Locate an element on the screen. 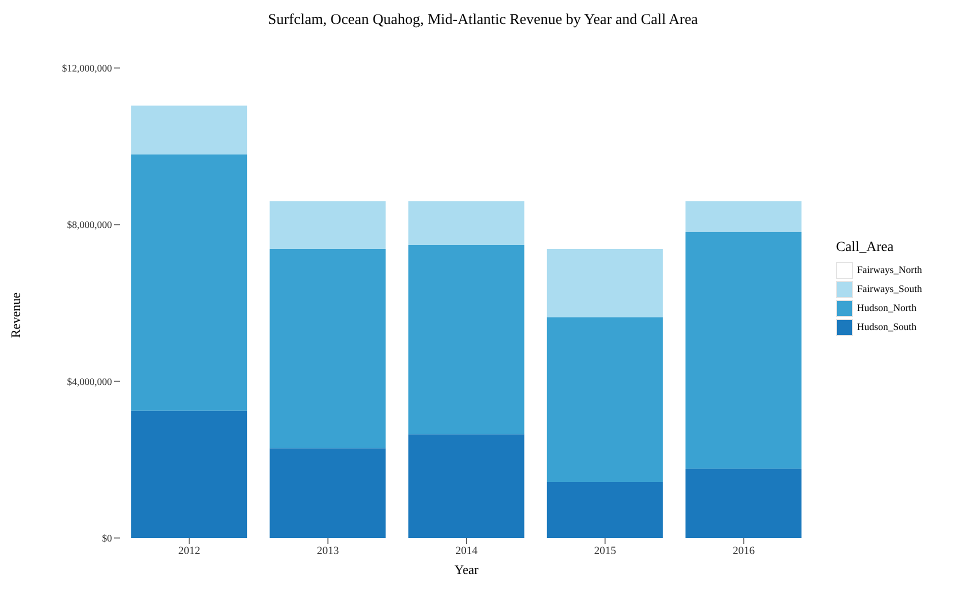 The width and height of the screenshot is (966, 604). y-tick-label: $12,000,000 is located at coordinates (87, 69).